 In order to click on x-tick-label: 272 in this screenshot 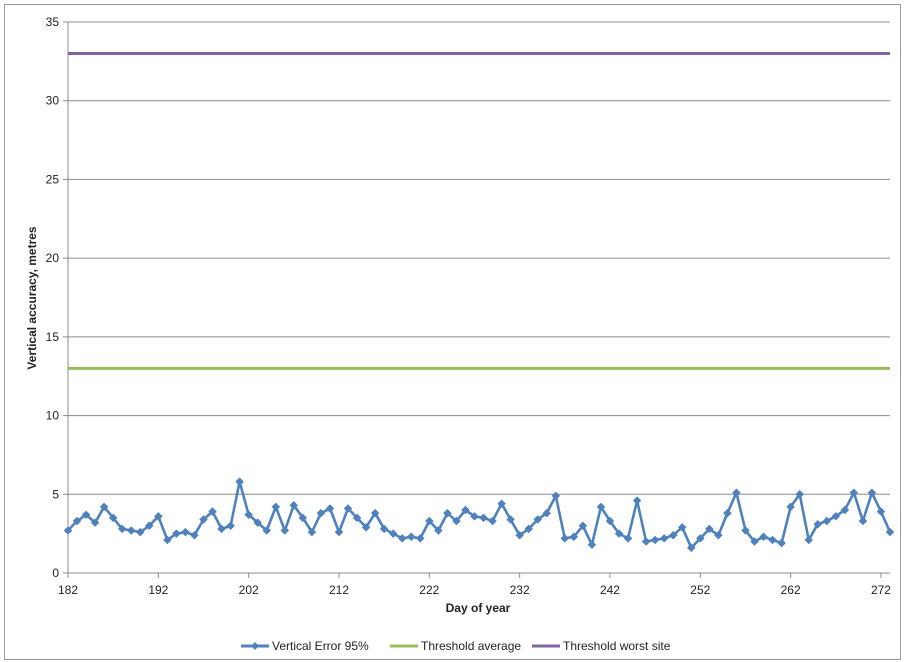, I will do `click(881, 590)`.